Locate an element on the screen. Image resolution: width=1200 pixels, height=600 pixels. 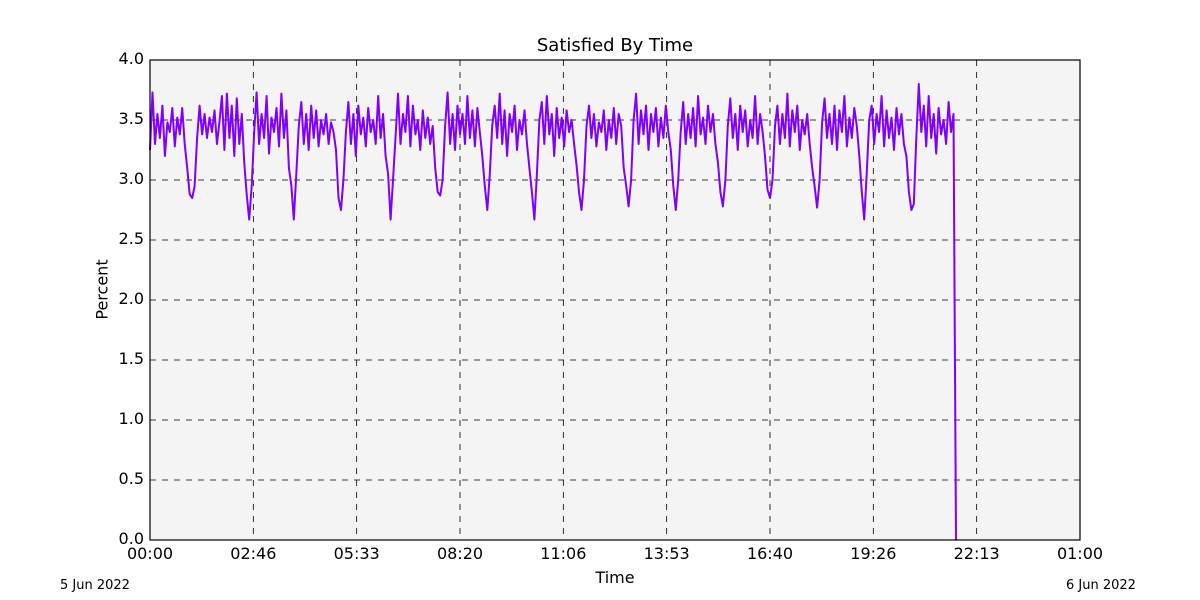
y-tick-label: 2.0 is located at coordinates (131, 298).